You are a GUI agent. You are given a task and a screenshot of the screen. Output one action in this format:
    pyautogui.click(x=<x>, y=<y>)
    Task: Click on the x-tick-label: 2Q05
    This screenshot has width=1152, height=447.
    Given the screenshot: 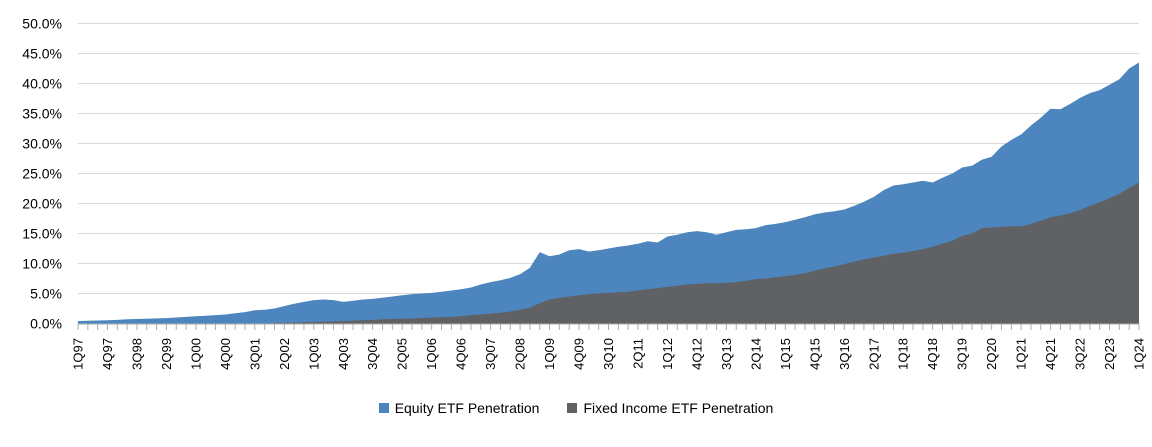 What is the action you would take?
    pyautogui.click(x=402, y=354)
    